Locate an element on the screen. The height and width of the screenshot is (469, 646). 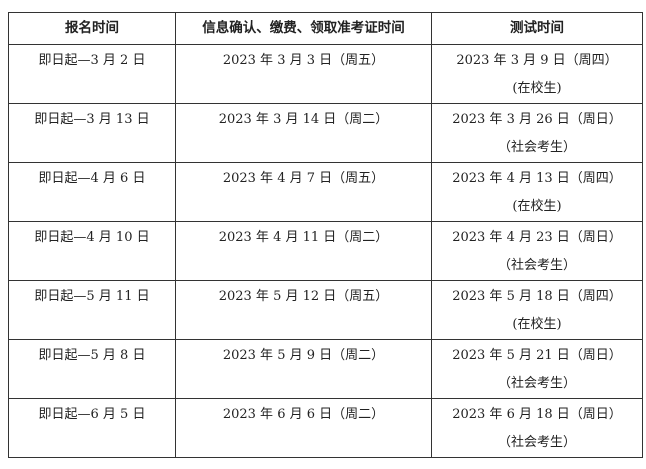
test-date-text: 2023 年 4 月 23 日（周日） is located at coordinates (537, 237).